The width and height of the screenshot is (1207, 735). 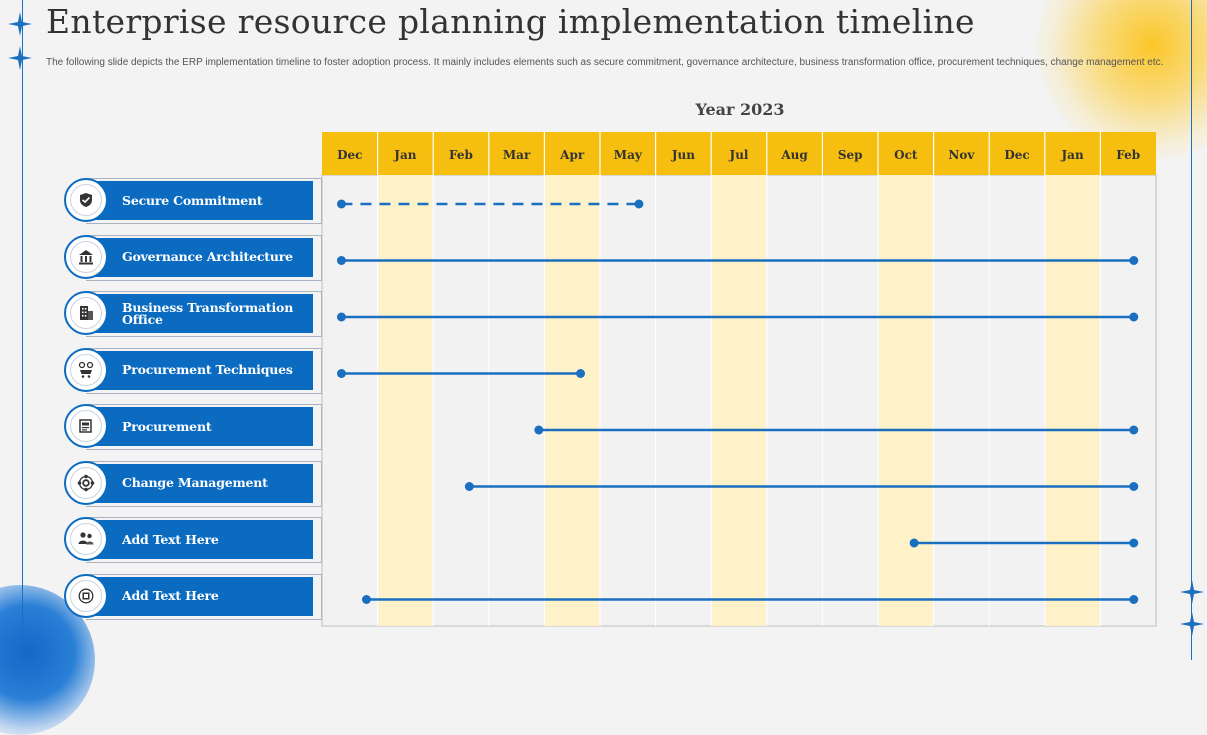 I want to click on handshake-shield-icon, so click(x=86, y=200).